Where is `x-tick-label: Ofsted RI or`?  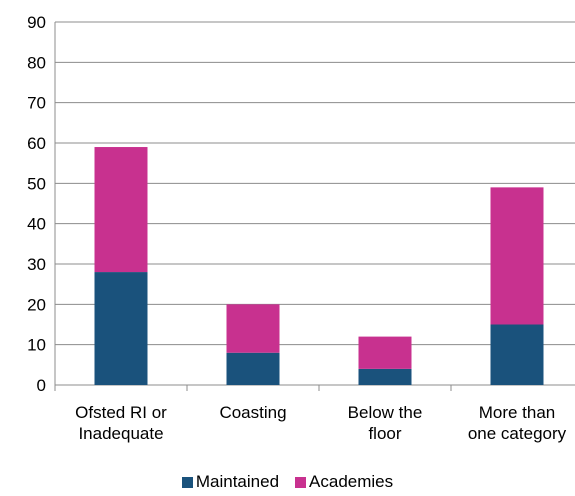 x-tick-label: Ofsted RI or is located at coordinates (121, 412).